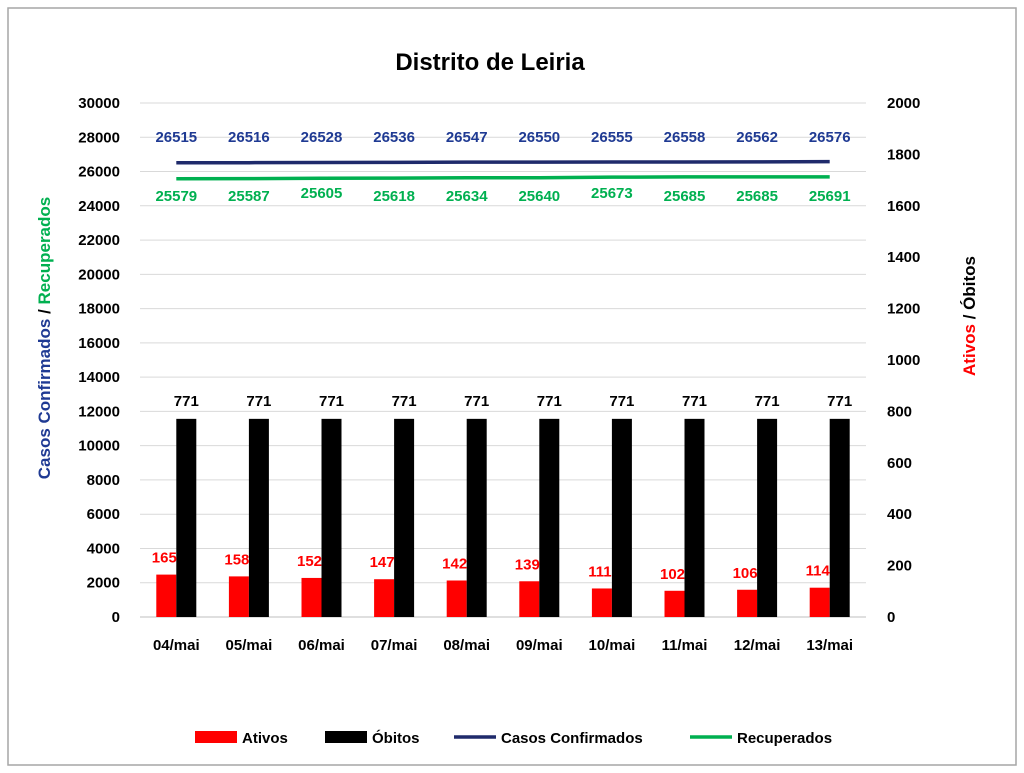 The height and width of the screenshot is (773, 1024). What do you see at coordinates (757, 137) in the screenshot?
I see `data-label-confirmados: 26562` at bounding box center [757, 137].